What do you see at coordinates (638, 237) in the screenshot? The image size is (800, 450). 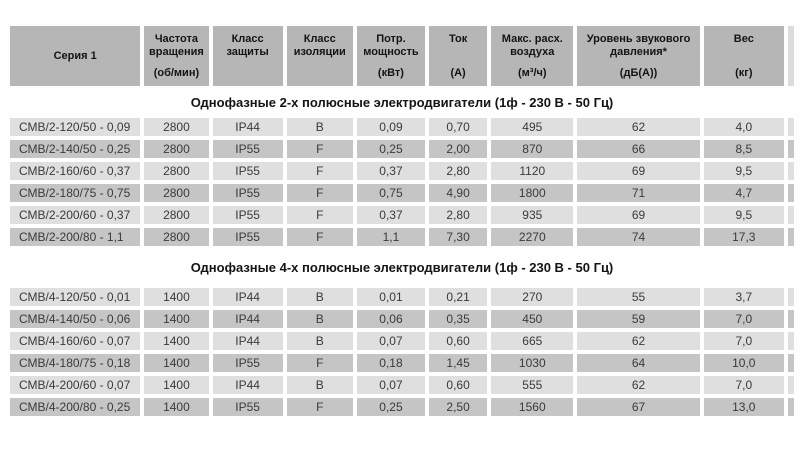 I see `cell-sound-level: 74` at bounding box center [638, 237].